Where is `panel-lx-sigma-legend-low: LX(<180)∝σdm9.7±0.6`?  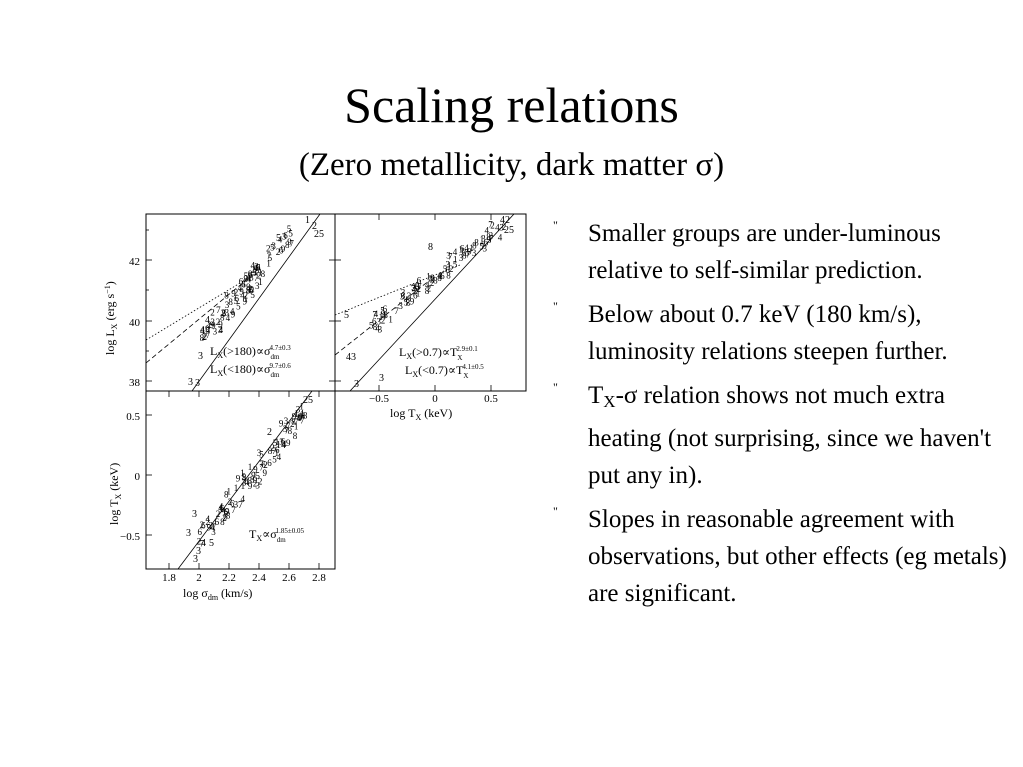 panel-lx-sigma-legend-low: LX(<180)∝σdm9.7±0.6 is located at coordinates (250, 370).